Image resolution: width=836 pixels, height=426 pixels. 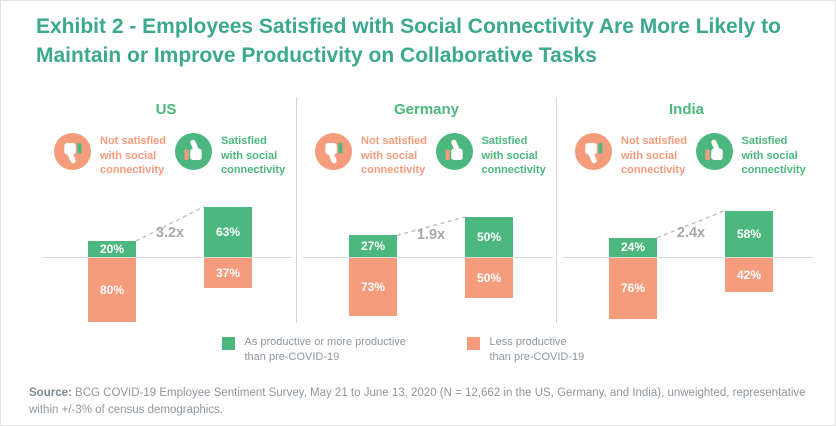 I want to click on source-label: Source:, so click(x=50, y=393).